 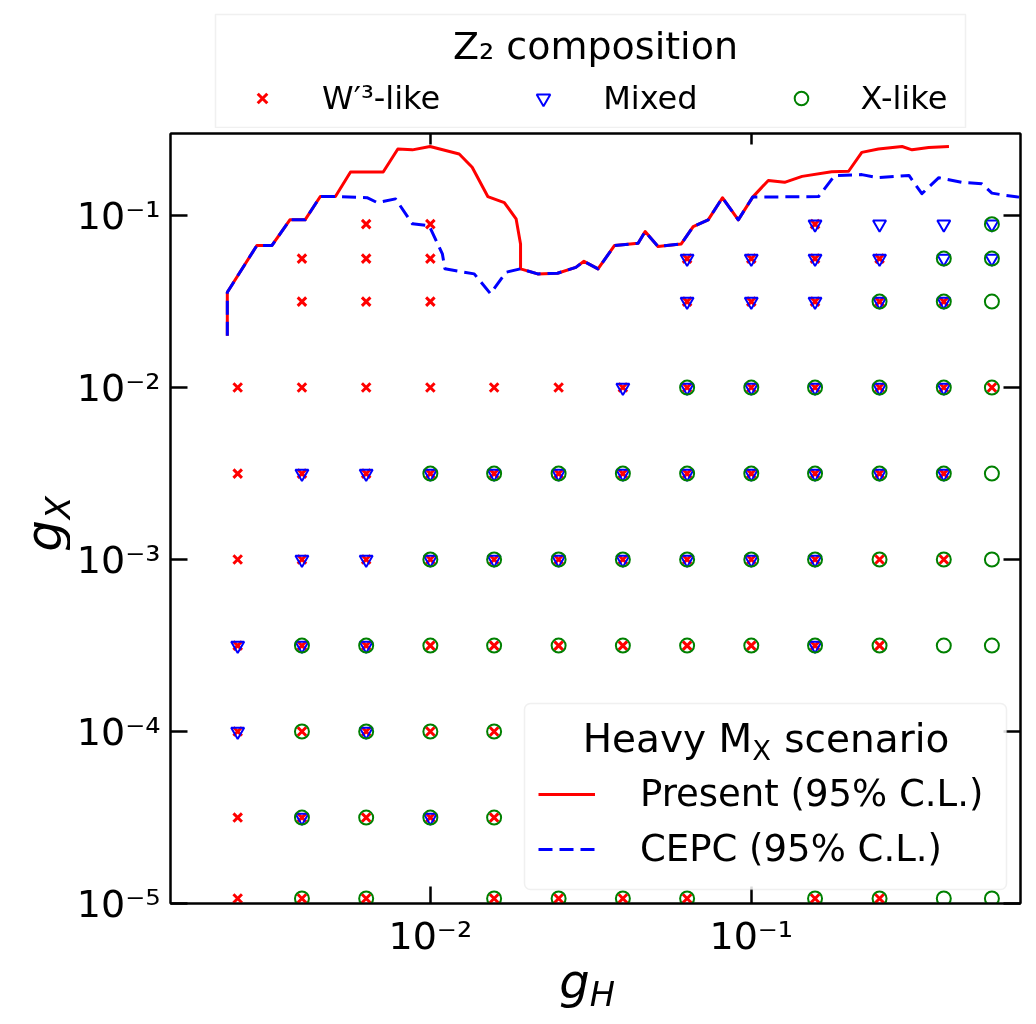 I want to click on y-tick-label: 10⁻¹, so click(x=118, y=215).